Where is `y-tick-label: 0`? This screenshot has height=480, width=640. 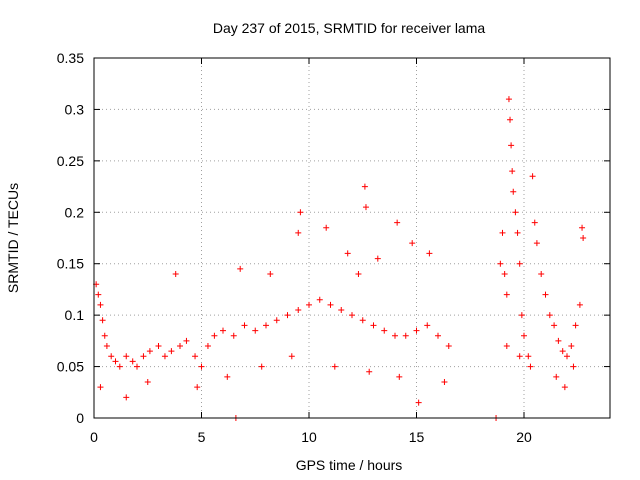 y-tick-label: 0 is located at coordinates (80, 418).